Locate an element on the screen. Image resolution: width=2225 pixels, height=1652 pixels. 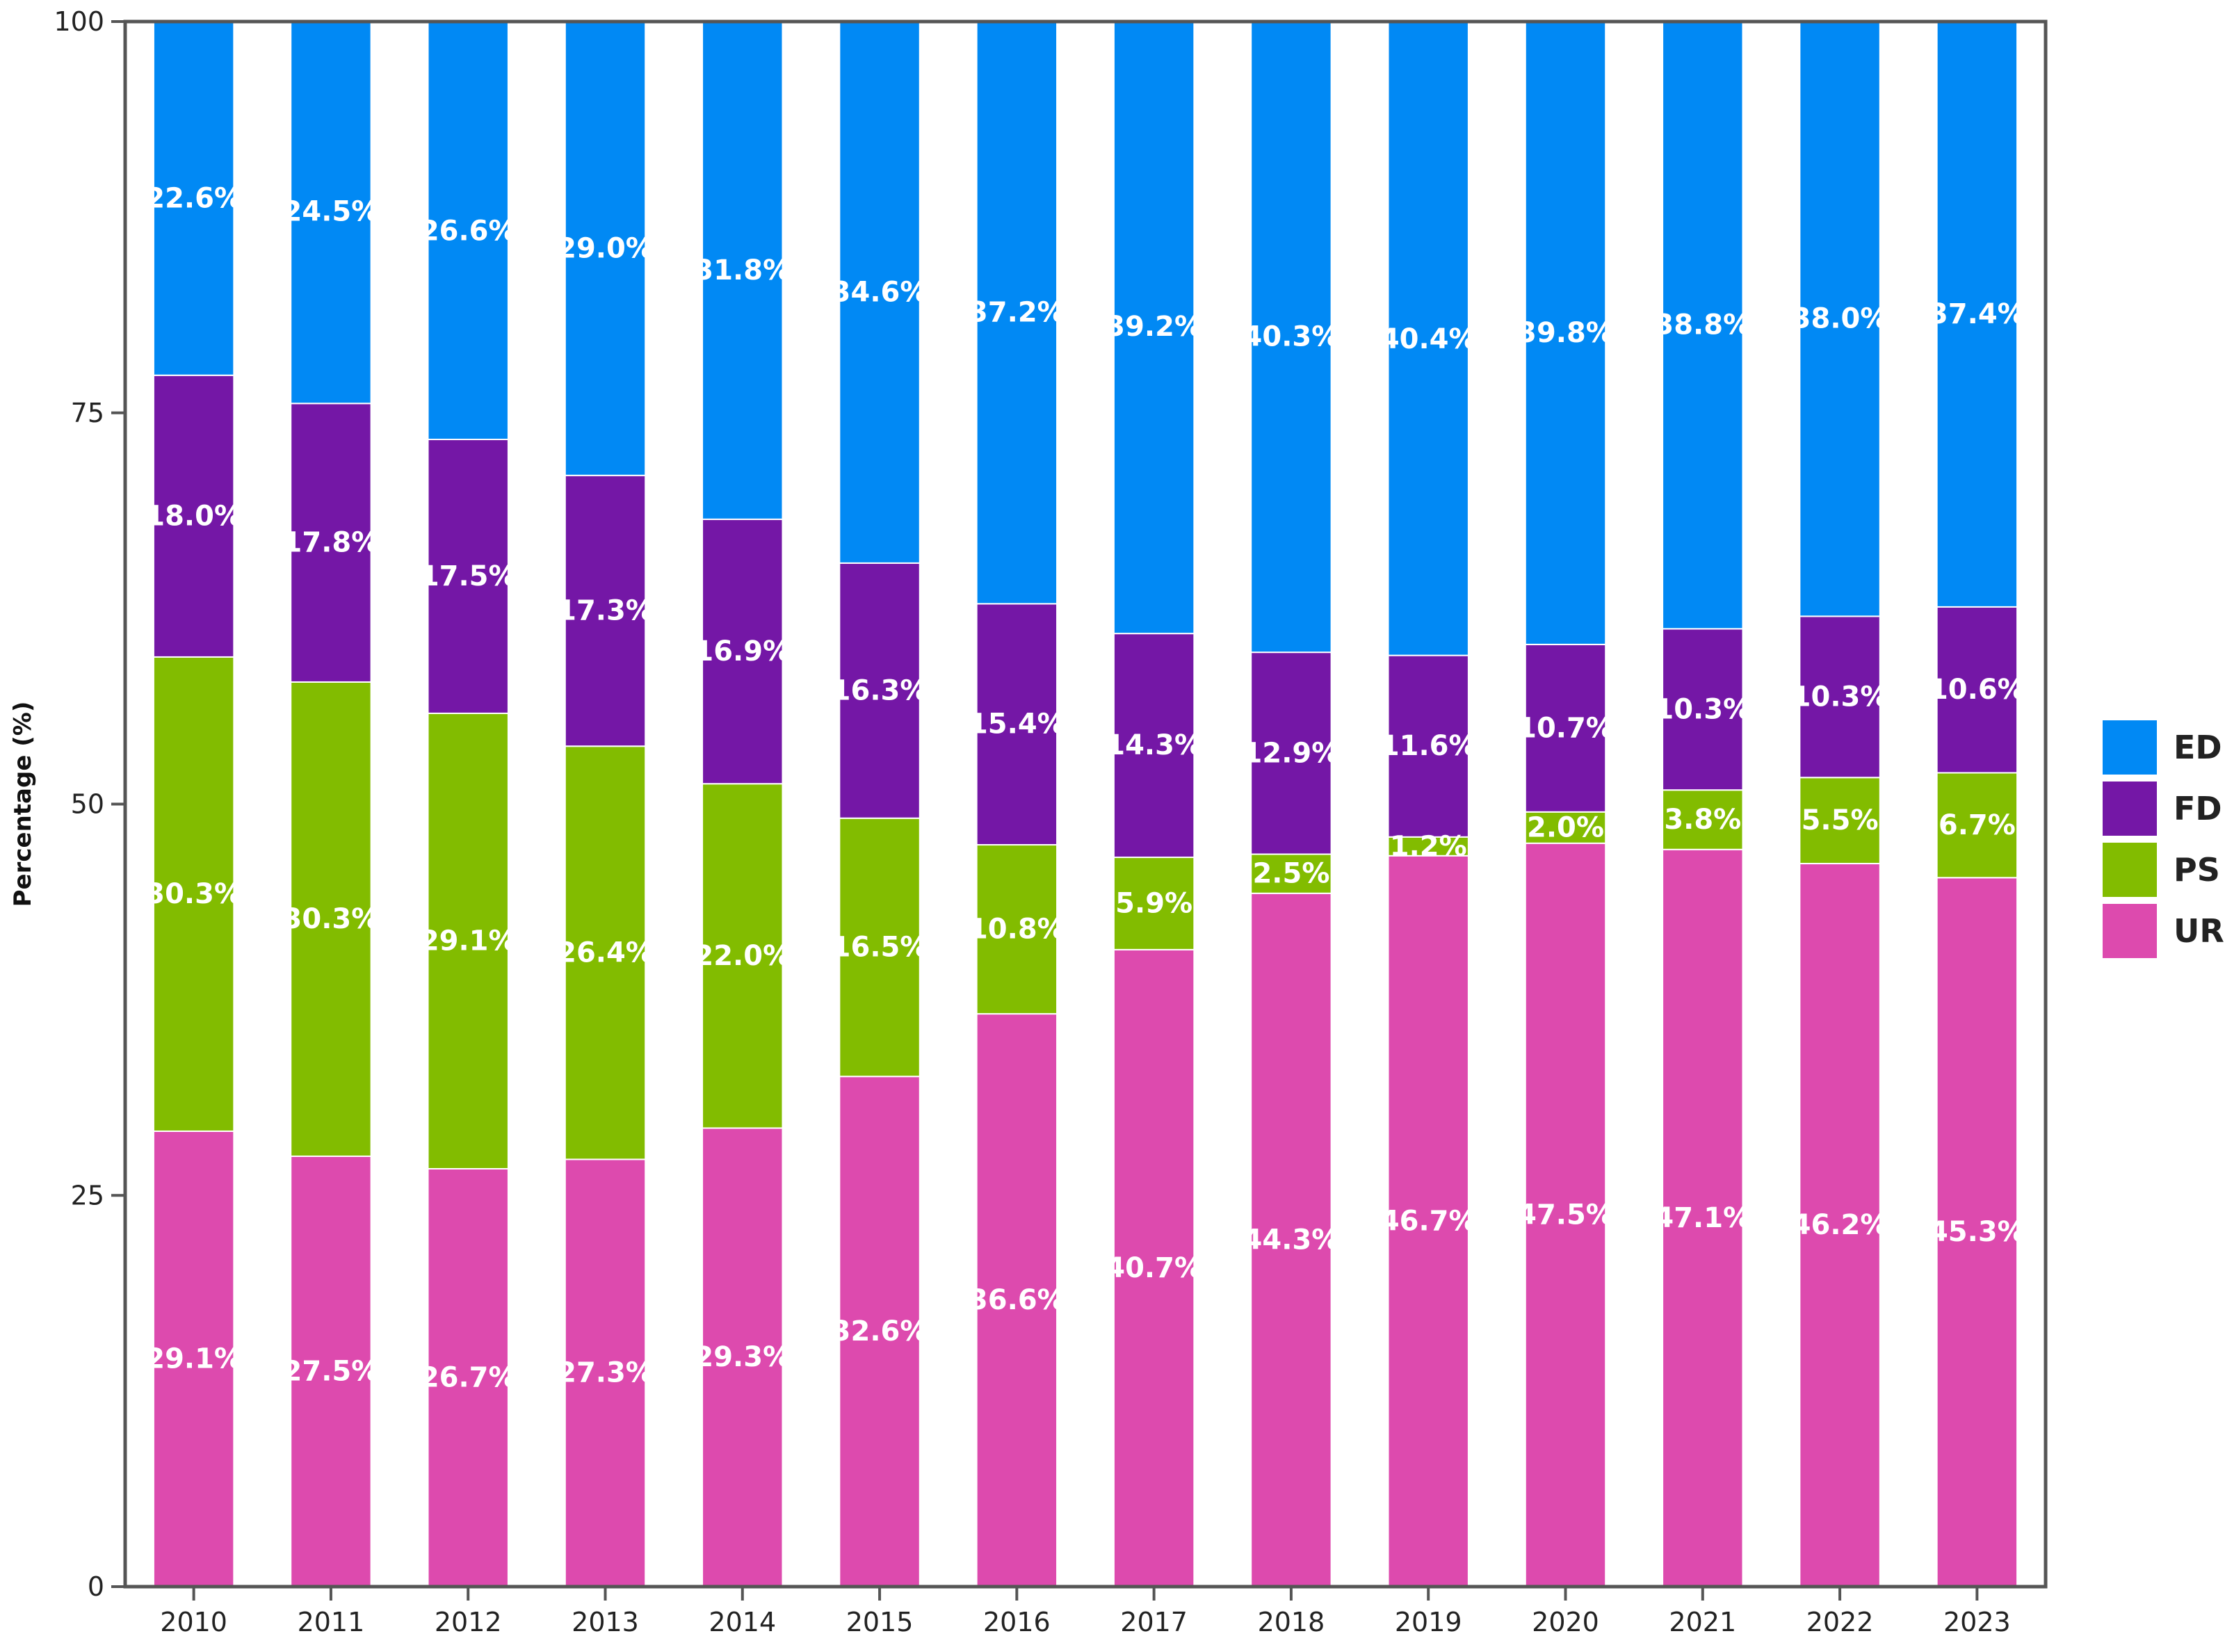
bar-fd-2011 is located at coordinates (331, 543).